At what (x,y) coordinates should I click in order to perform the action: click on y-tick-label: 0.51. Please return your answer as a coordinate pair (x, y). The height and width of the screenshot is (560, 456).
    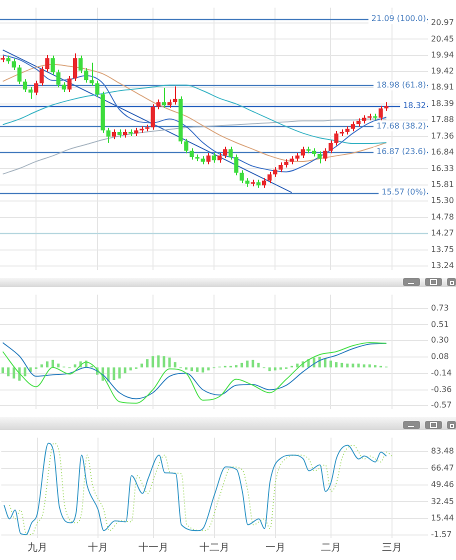
    Looking at the image, I should click on (440, 324).